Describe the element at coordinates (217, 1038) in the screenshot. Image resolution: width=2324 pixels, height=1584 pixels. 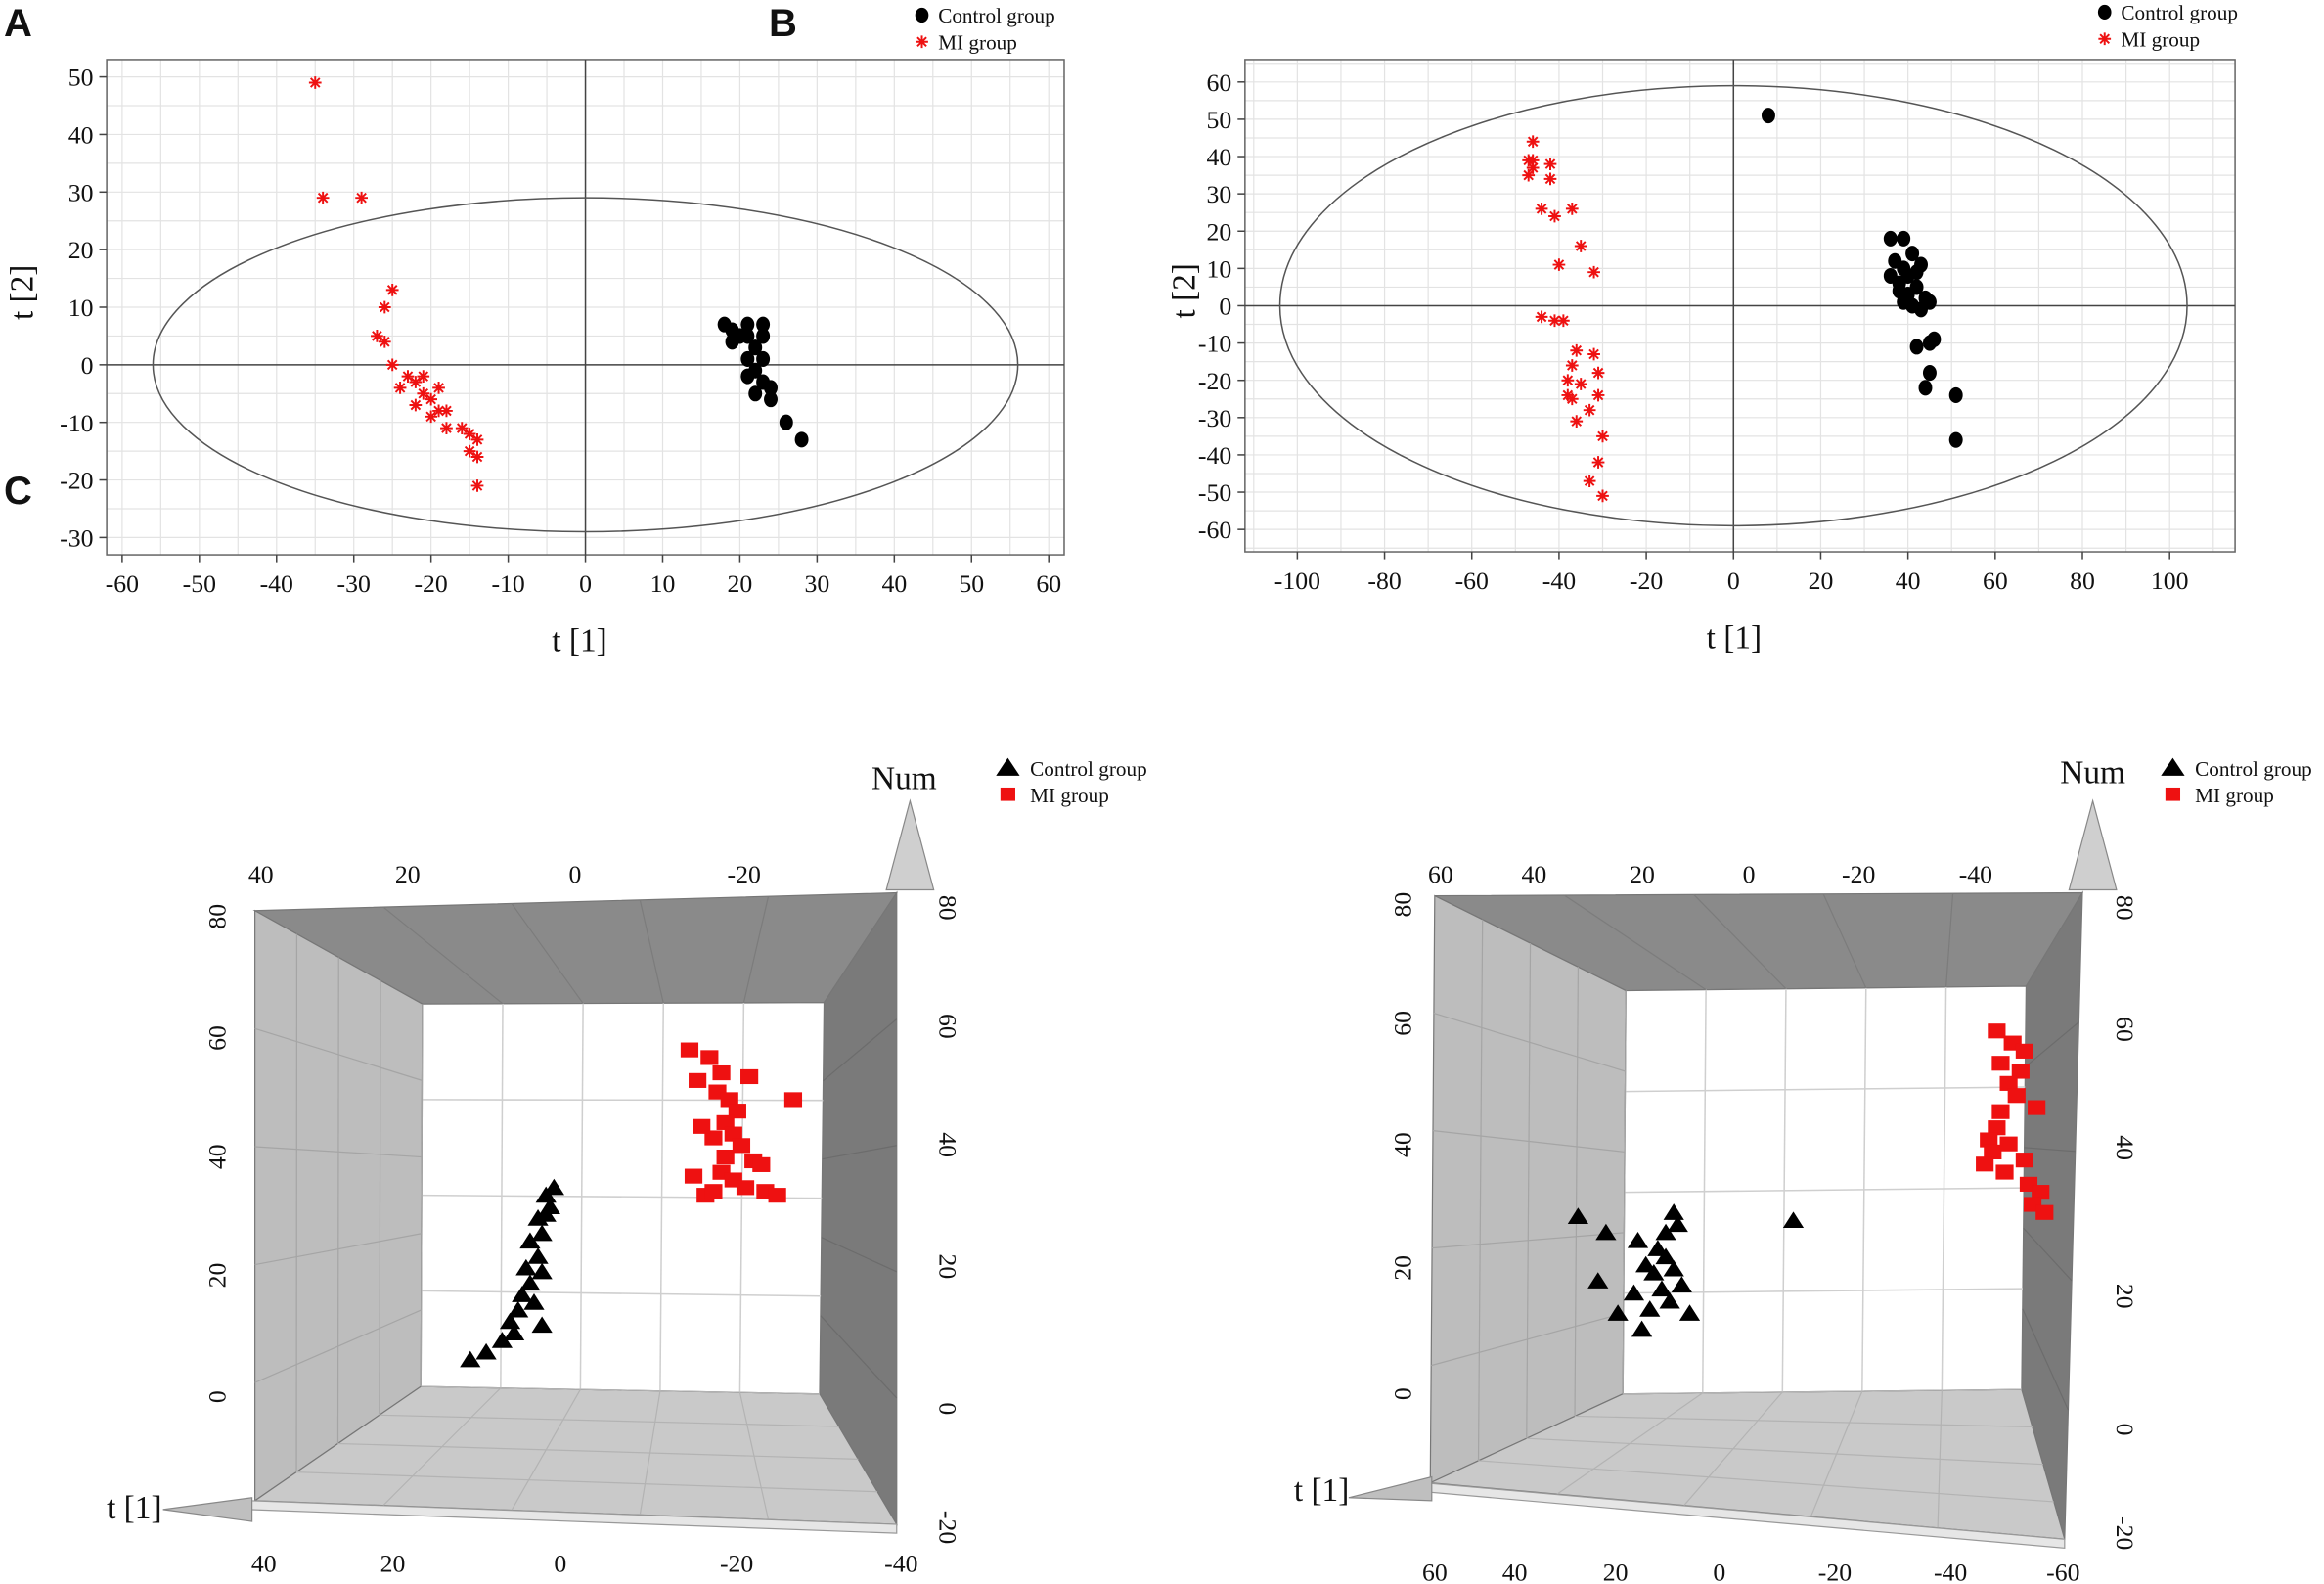
I see `left-tick-label: 60` at that location.